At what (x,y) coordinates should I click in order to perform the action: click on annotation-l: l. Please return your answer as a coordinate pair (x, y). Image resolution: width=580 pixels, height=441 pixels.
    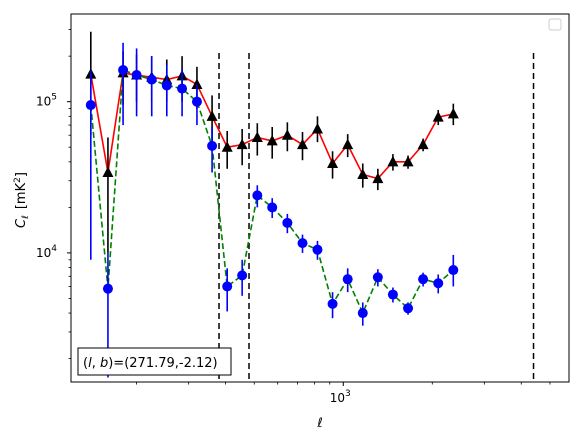
    Looking at the image, I should click on (90, 363).